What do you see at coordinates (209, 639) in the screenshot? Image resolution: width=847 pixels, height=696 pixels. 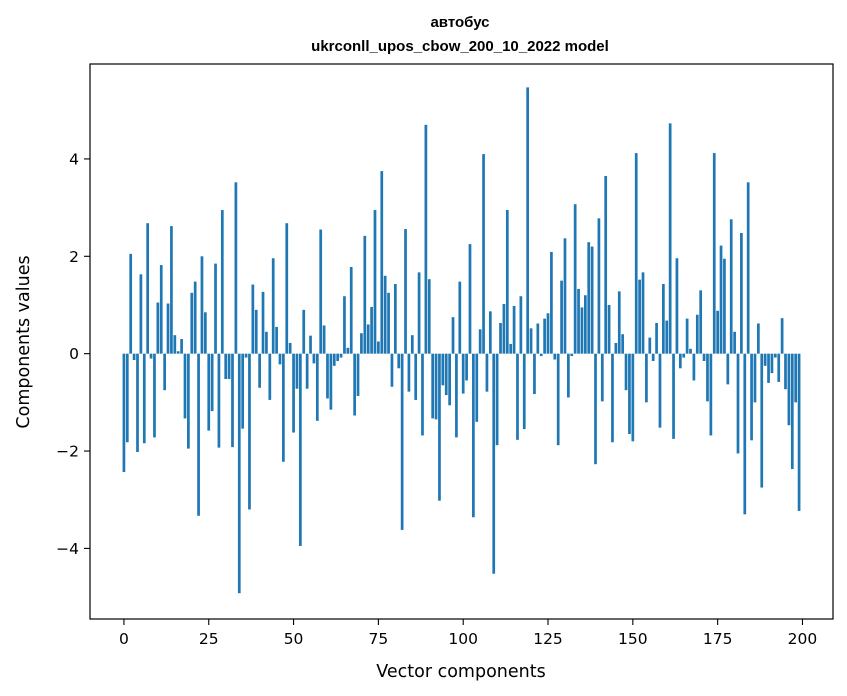 I see `x-tick-label: 25` at bounding box center [209, 639].